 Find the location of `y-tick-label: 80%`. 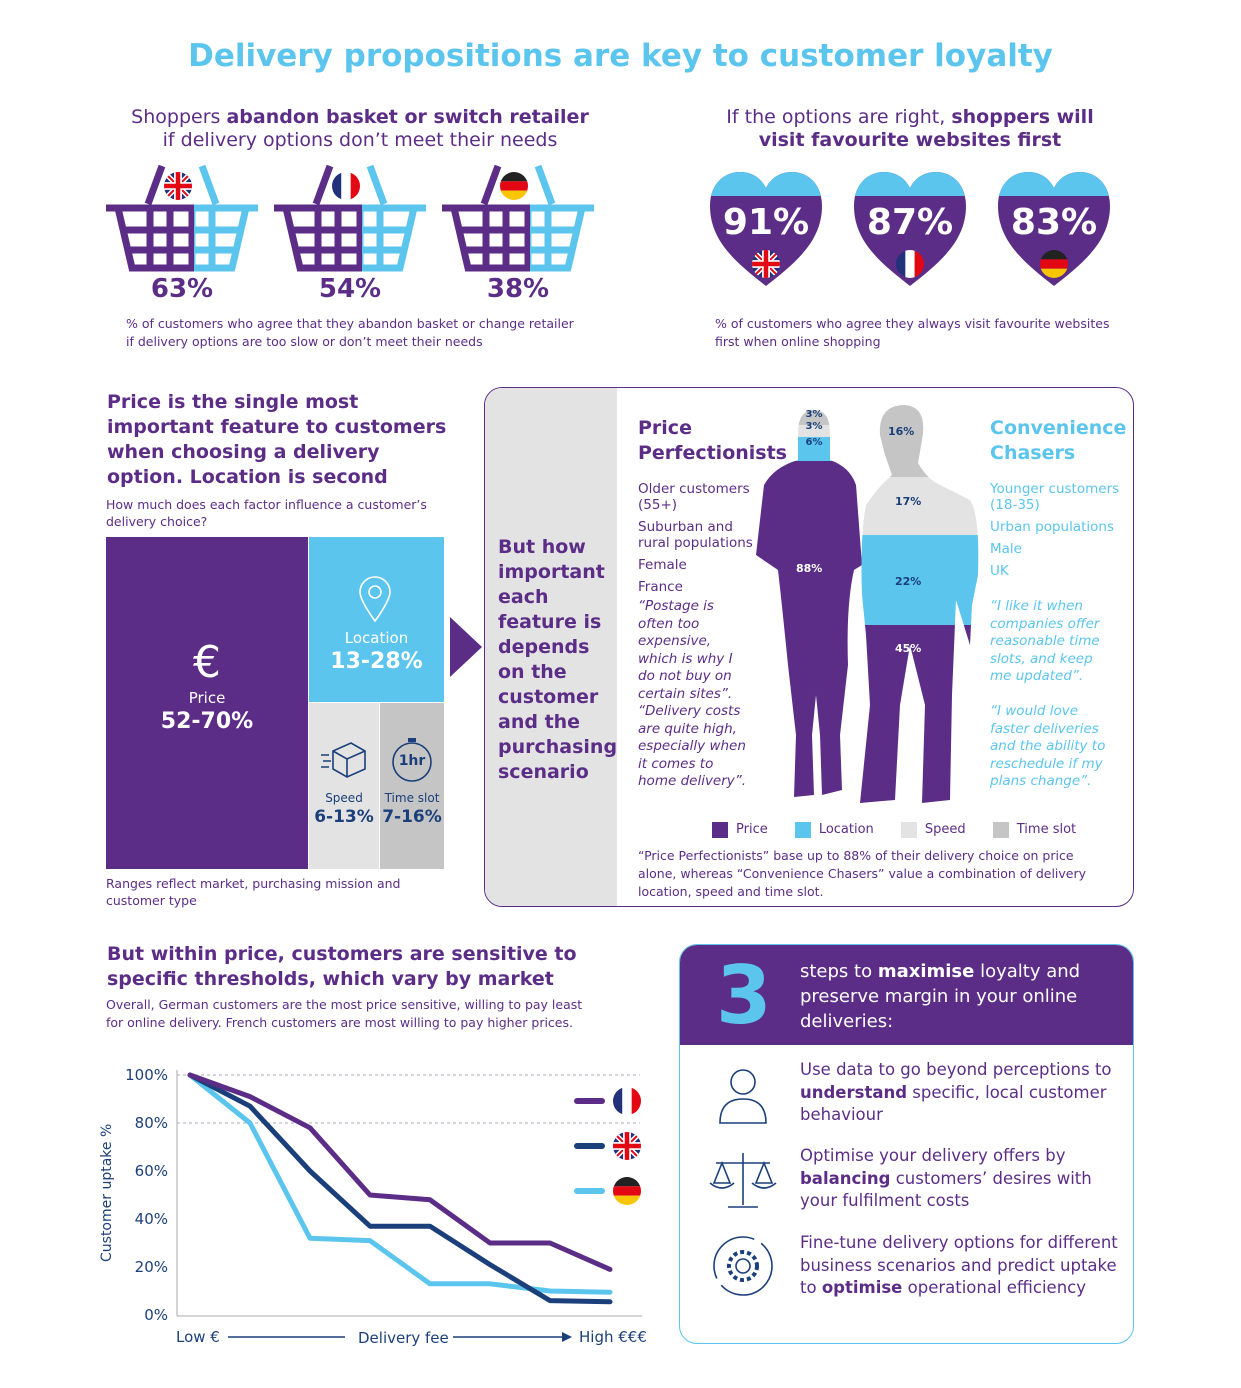

y-tick-label: 80% is located at coordinates (151, 1123).